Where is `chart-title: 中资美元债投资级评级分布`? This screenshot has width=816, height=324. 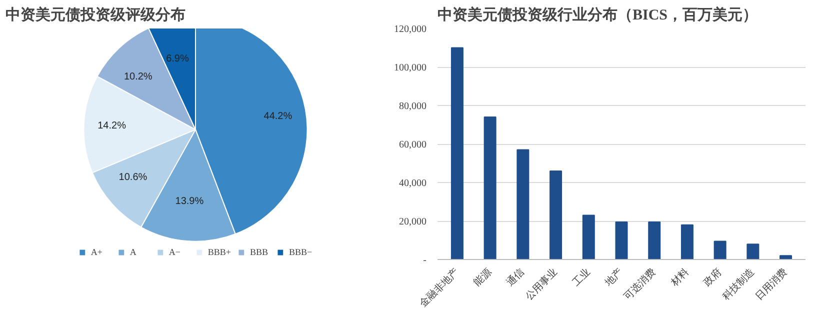
chart-title: 中资美元债投资级评级分布 is located at coordinates (96, 15).